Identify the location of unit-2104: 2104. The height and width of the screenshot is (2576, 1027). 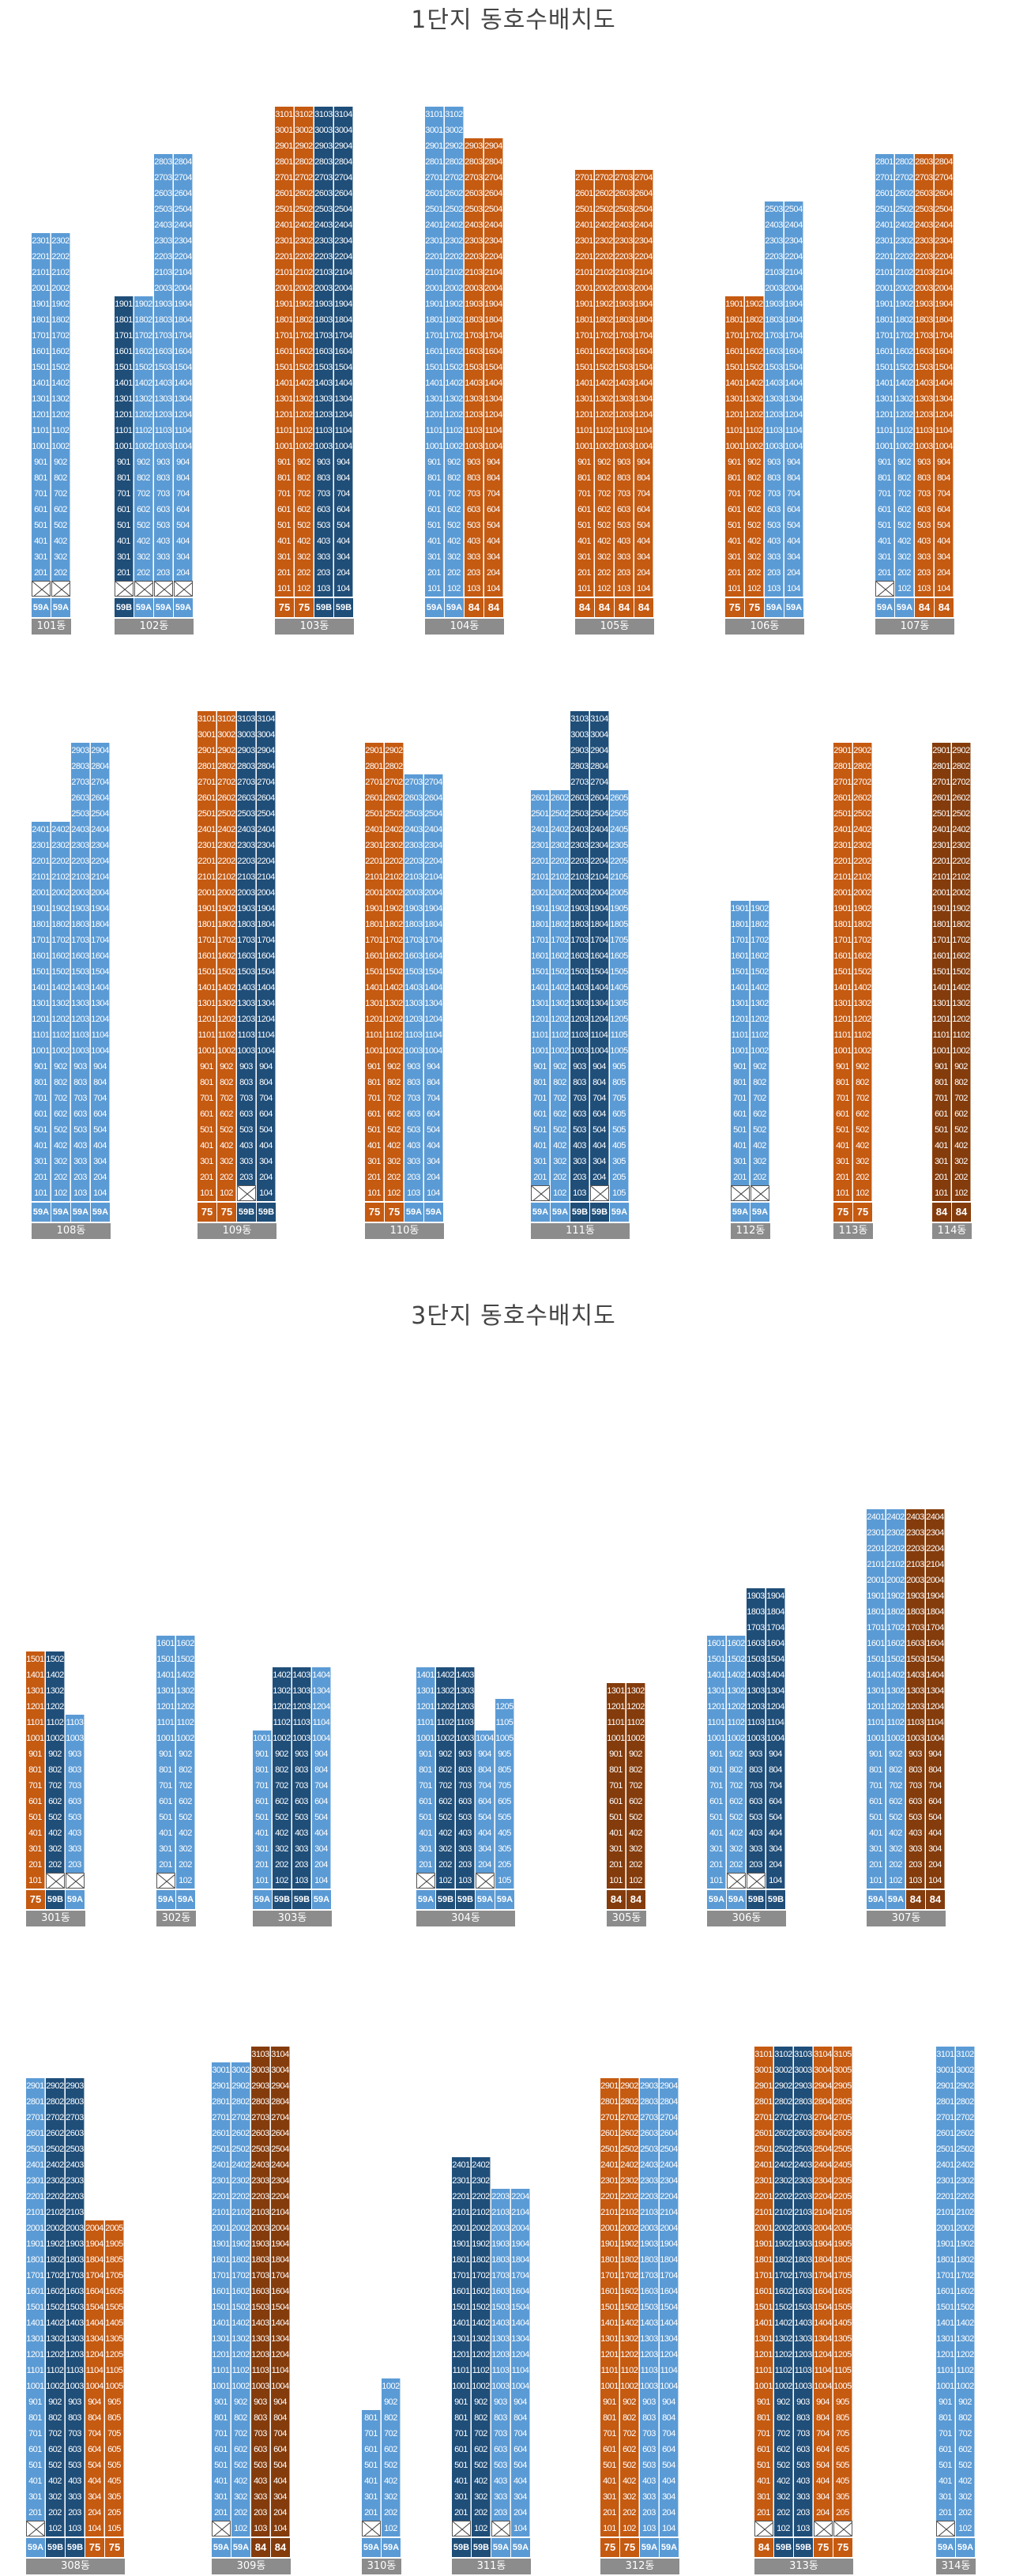
(493, 273).